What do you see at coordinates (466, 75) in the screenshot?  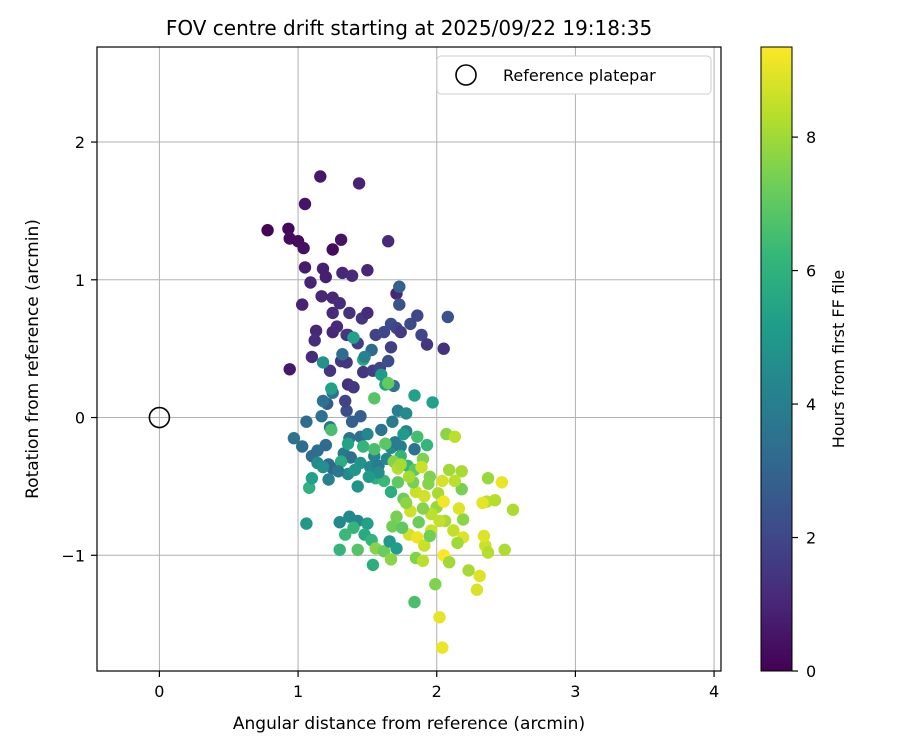 I see `legend-reference-marker` at bounding box center [466, 75].